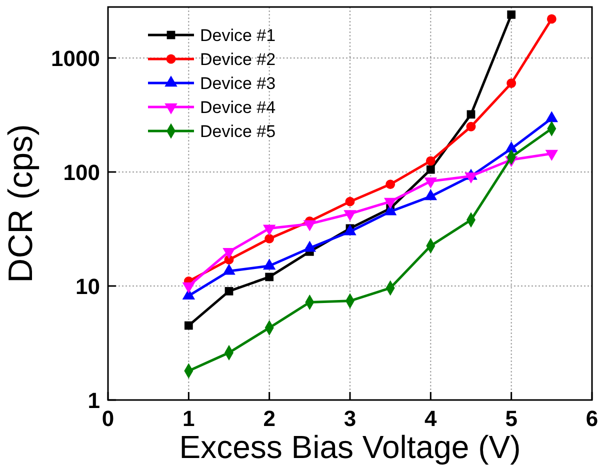 The image size is (615, 469). What do you see at coordinates (108, 418) in the screenshot?
I see `x-tick-label: 0` at bounding box center [108, 418].